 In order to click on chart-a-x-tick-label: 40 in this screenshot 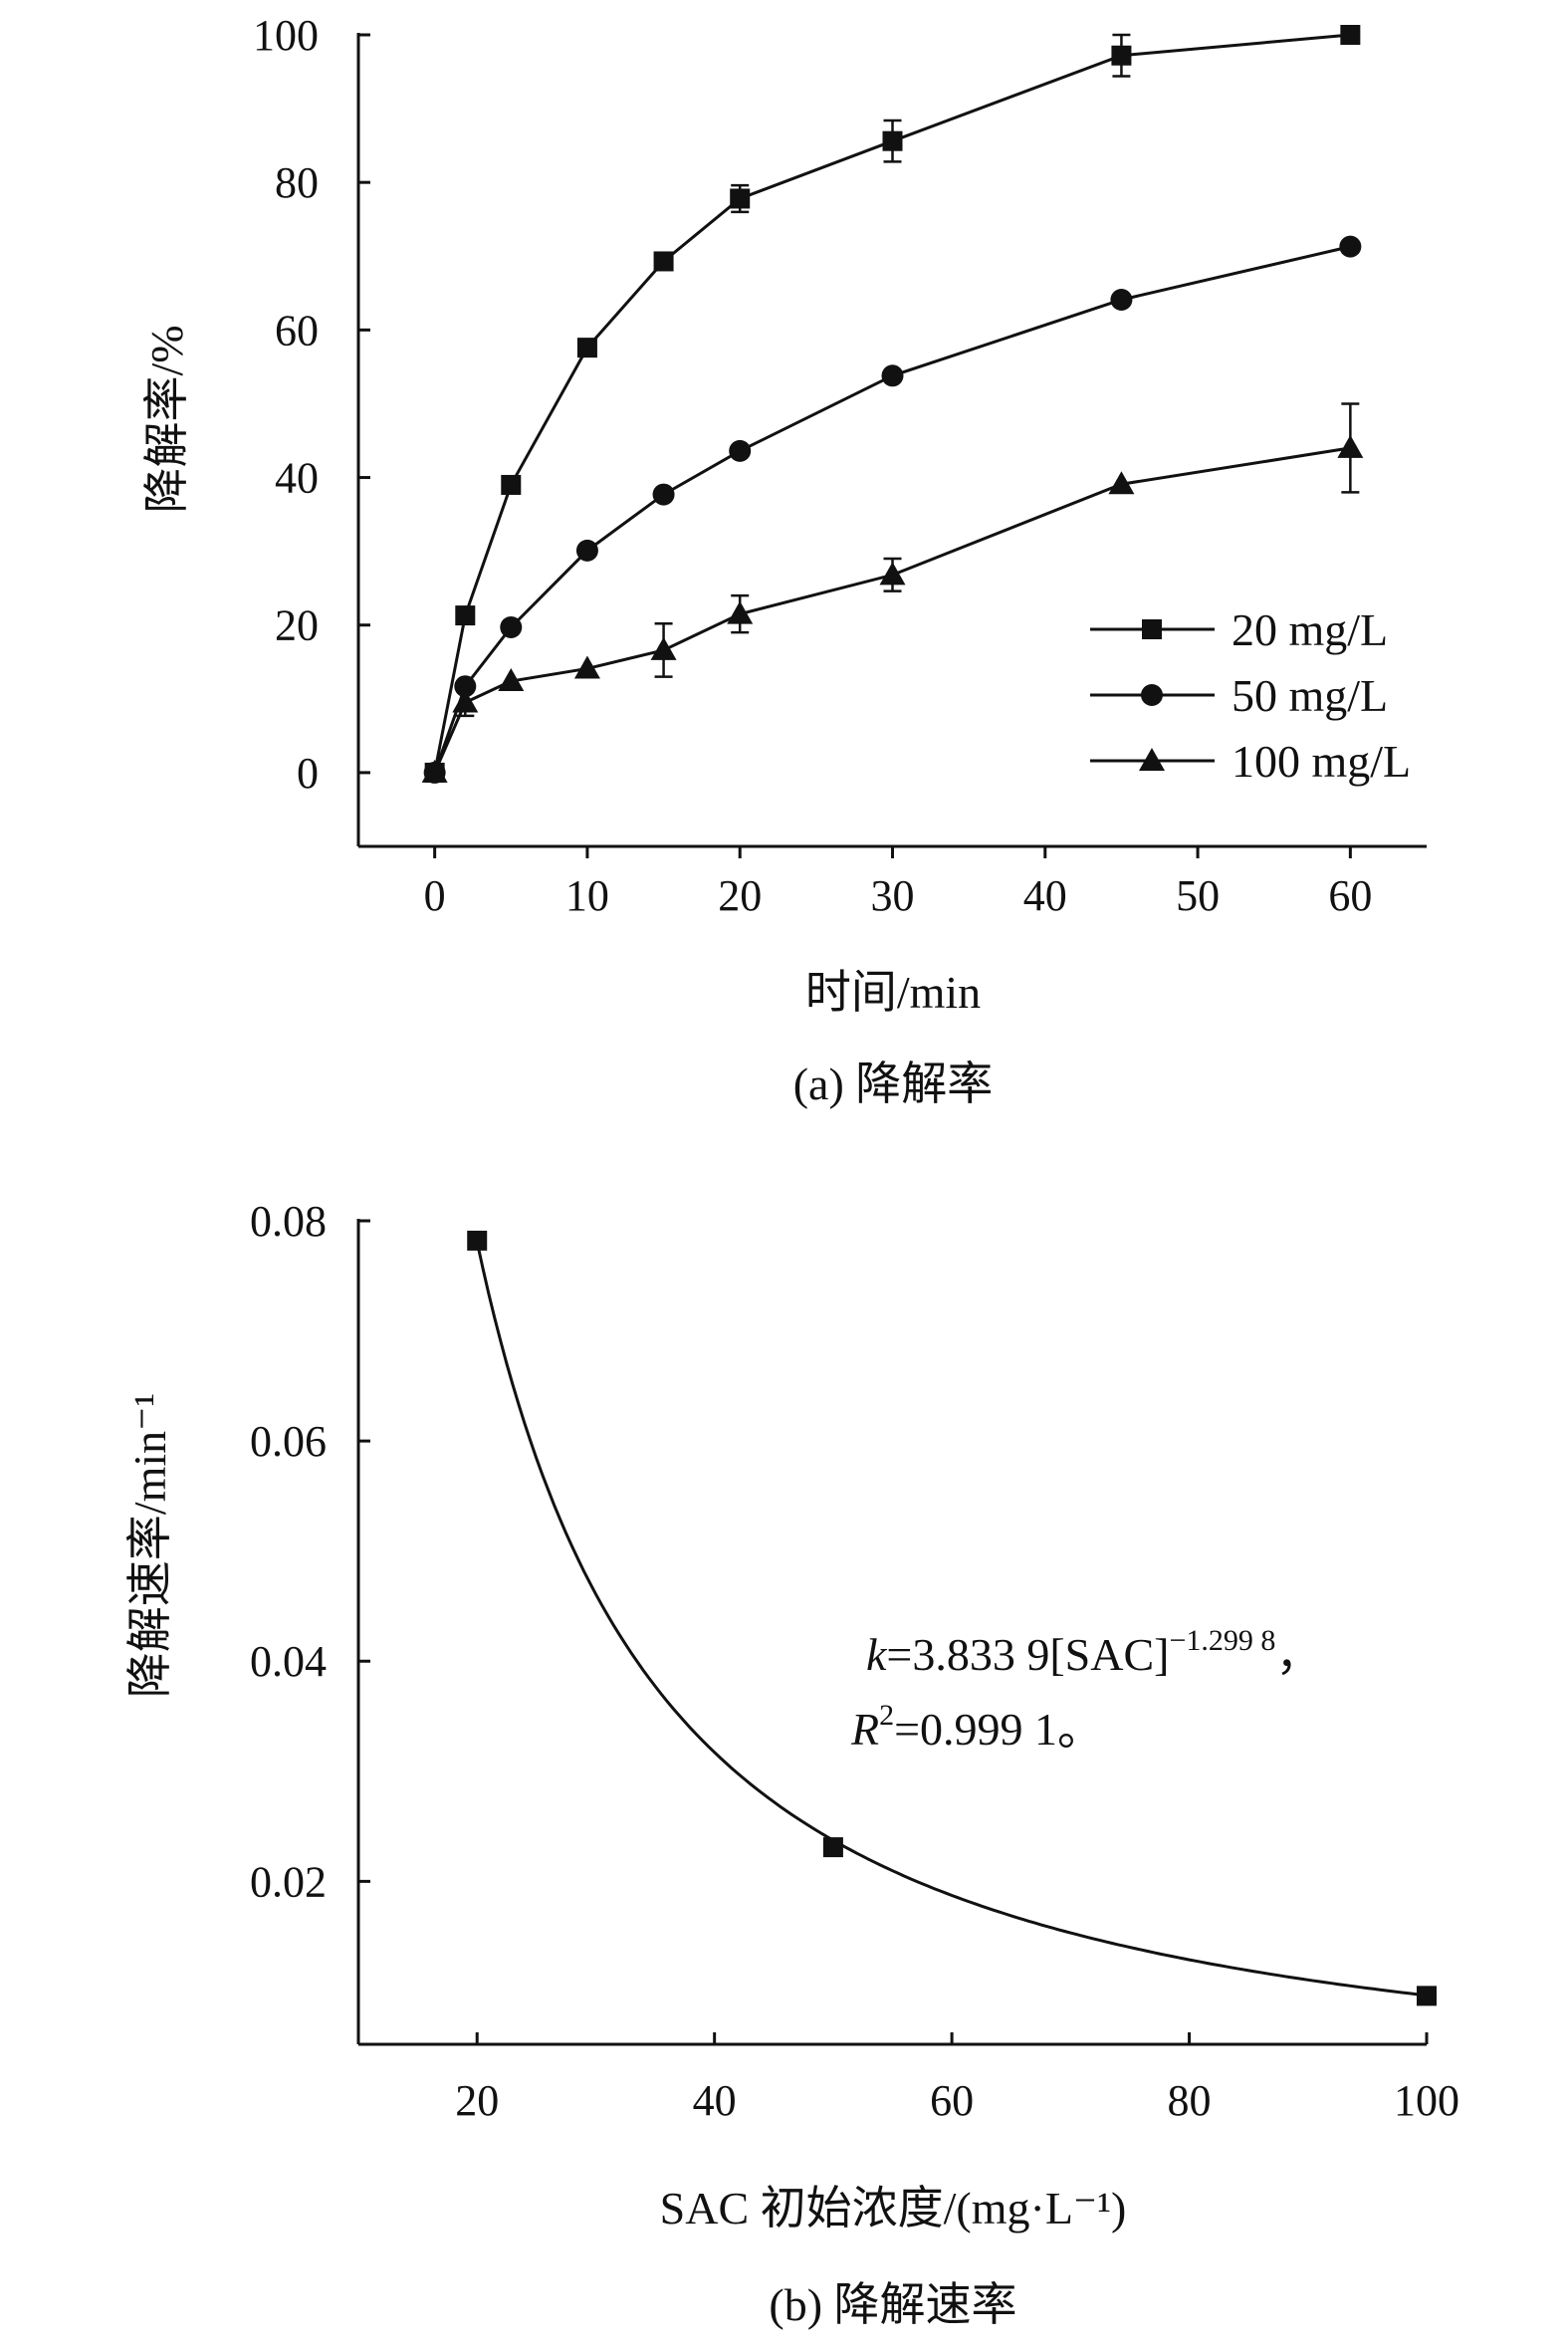, I will do `click(1045, 895)`.